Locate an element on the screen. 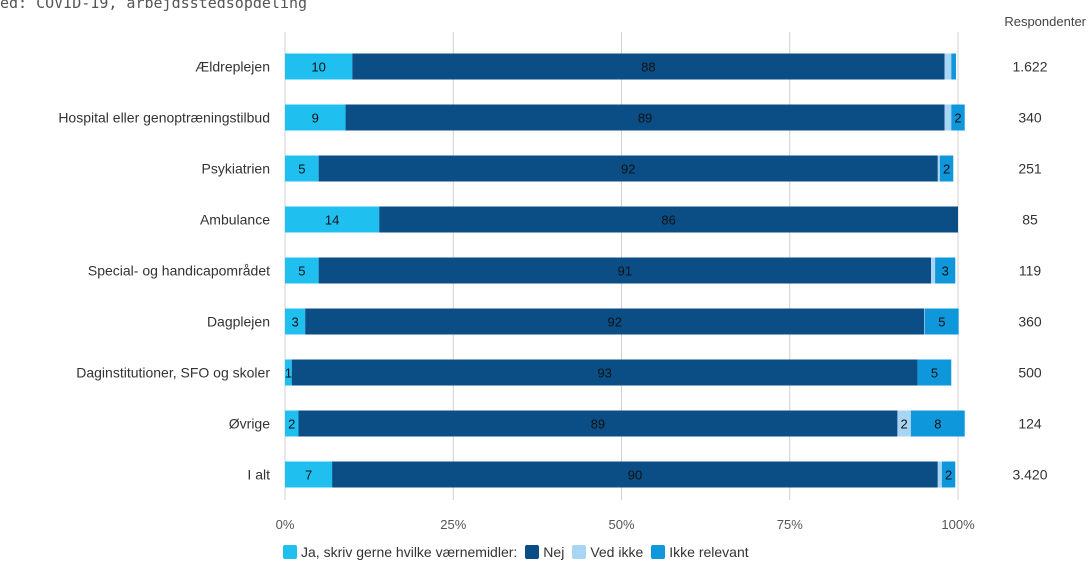 This screenshot has height=565, width=1092. x-tick-label: 0% is located at coordinates (285, 524).